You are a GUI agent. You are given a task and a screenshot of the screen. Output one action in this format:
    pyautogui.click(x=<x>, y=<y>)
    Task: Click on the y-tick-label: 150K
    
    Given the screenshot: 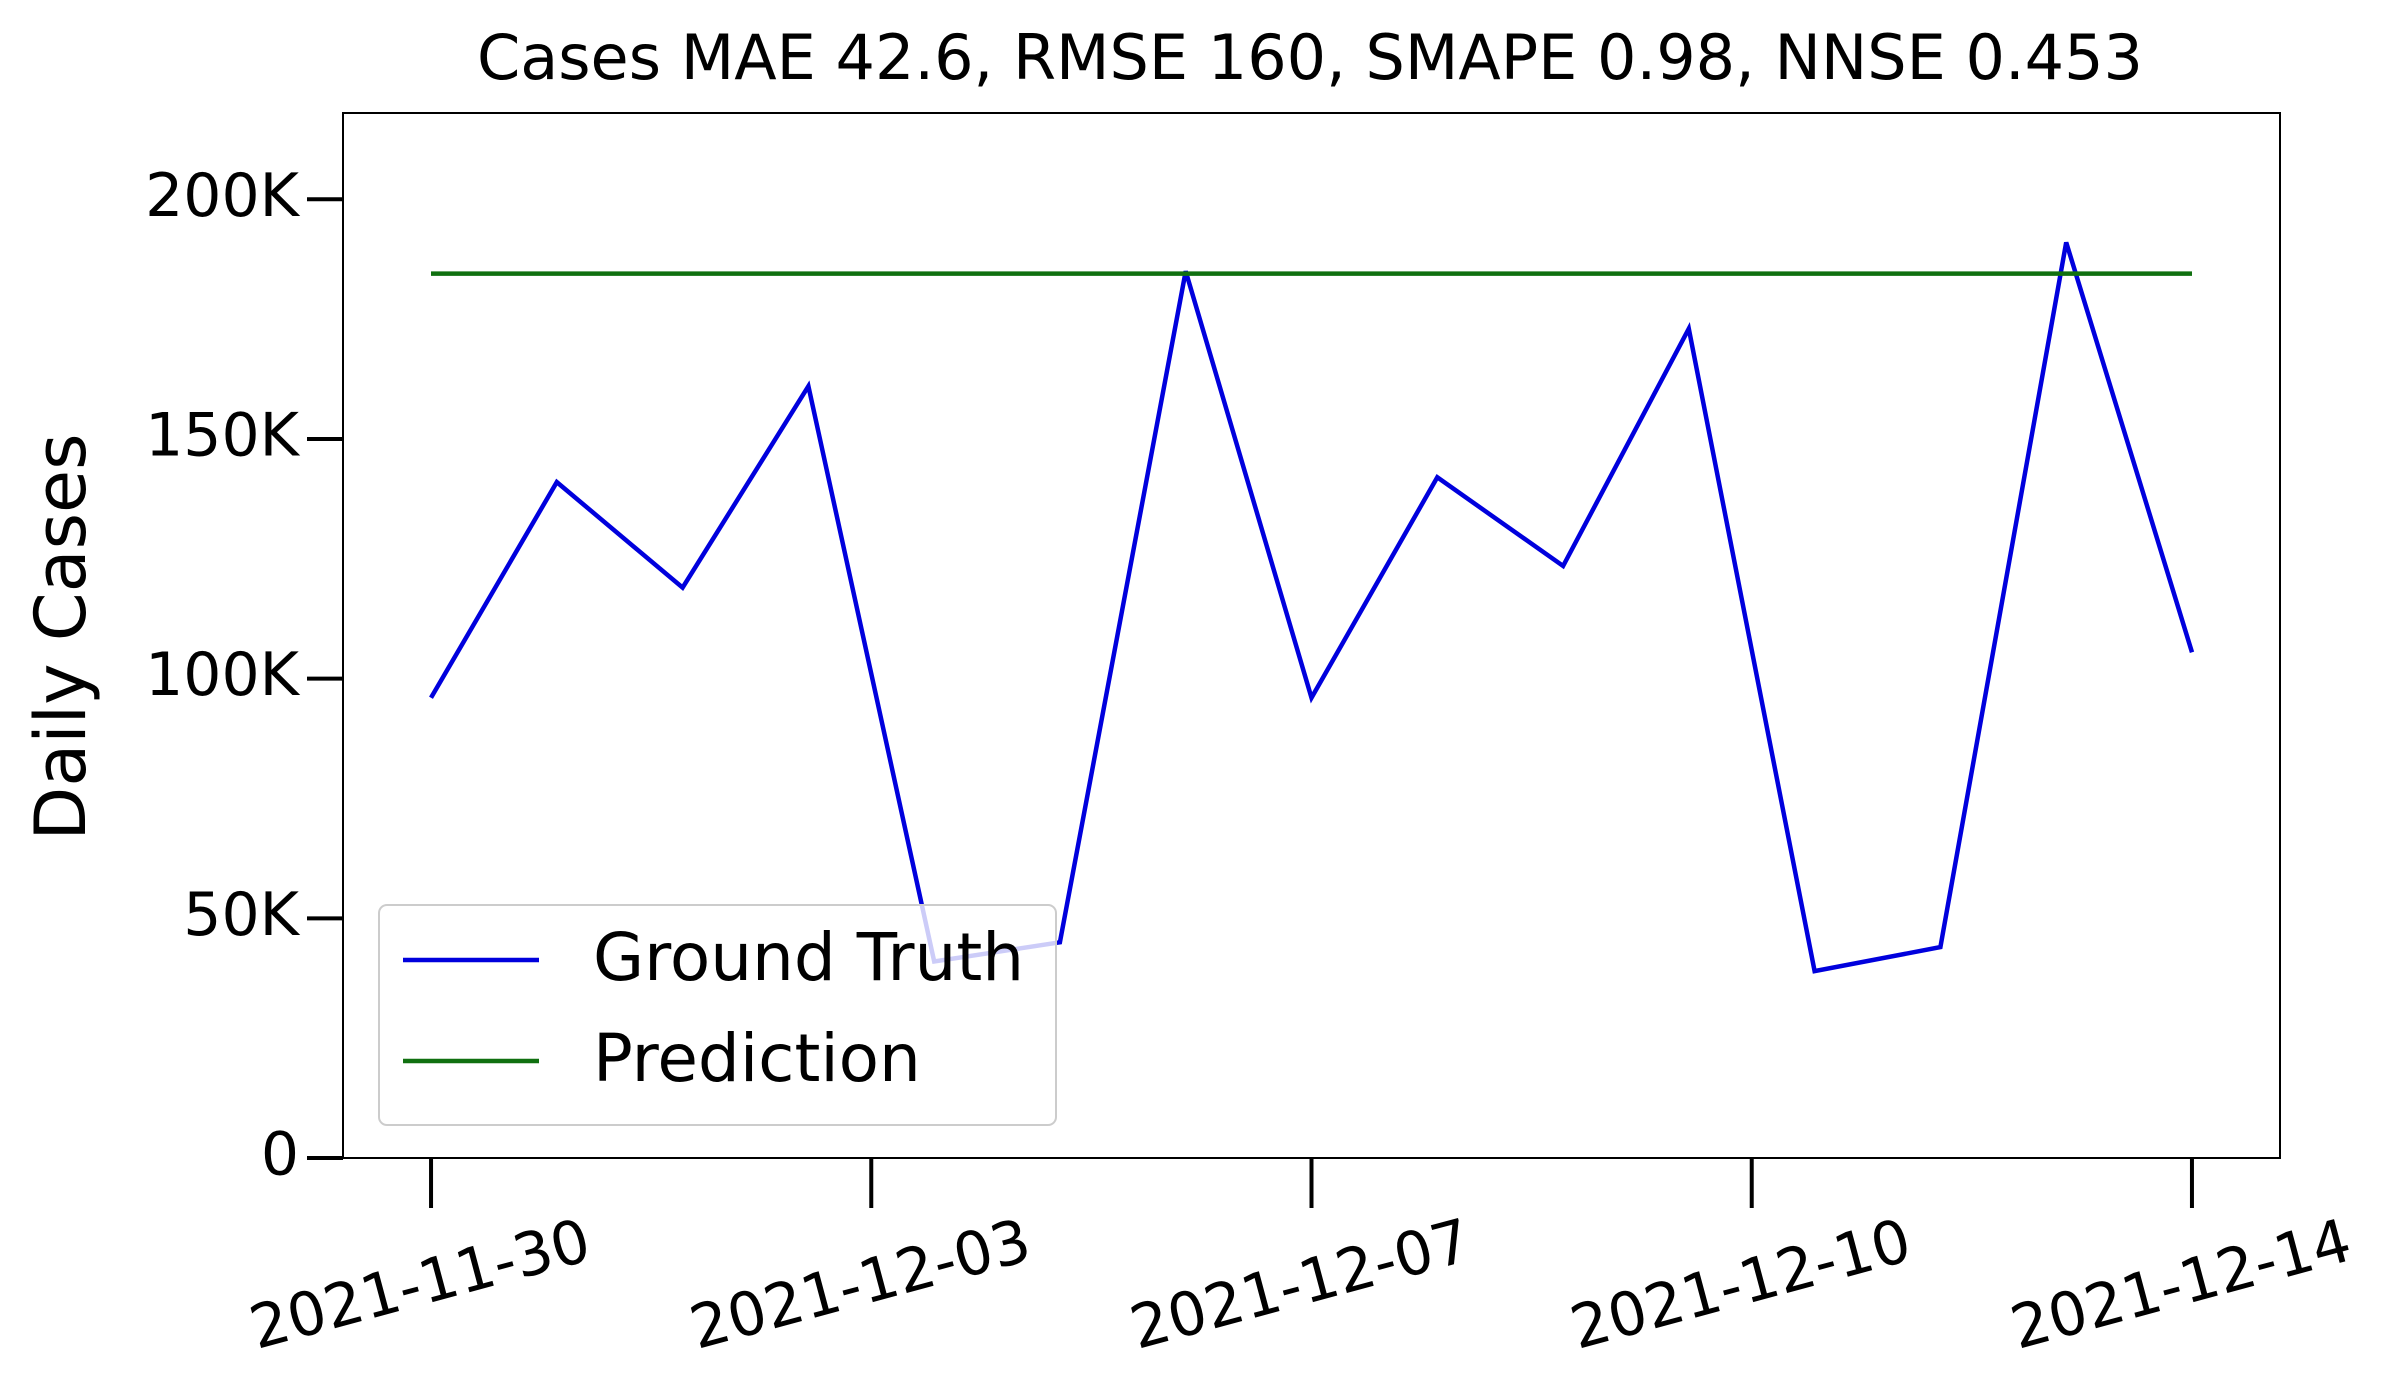 What is the action you would take?
    pyautogui.click(x=223, y=436)
    